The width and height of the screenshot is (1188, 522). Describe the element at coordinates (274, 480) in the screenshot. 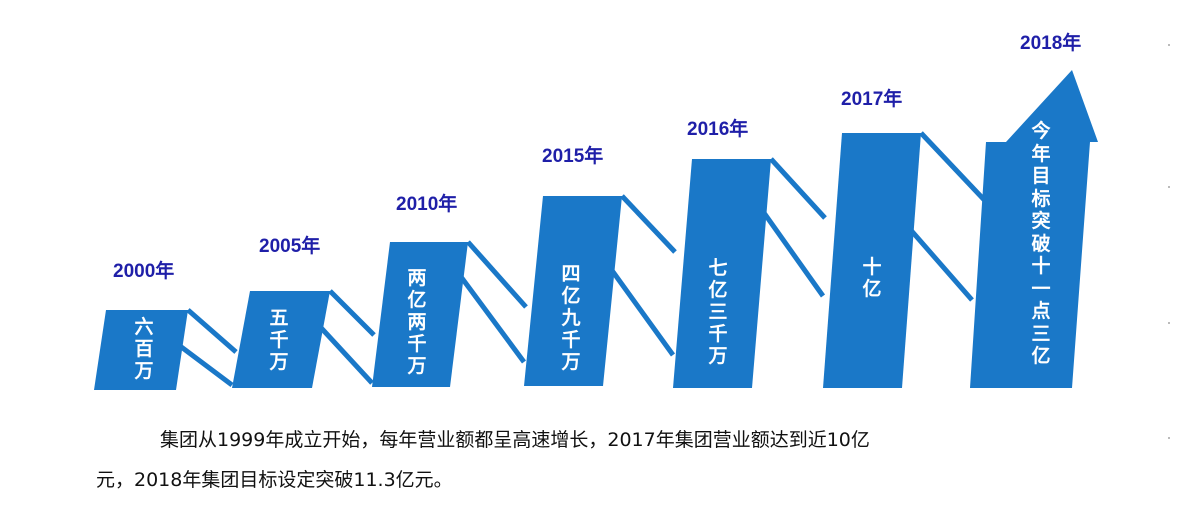

I see `paragraph-line-2: 元，2018年集团目标设定突破11.3亿元。` at that location.